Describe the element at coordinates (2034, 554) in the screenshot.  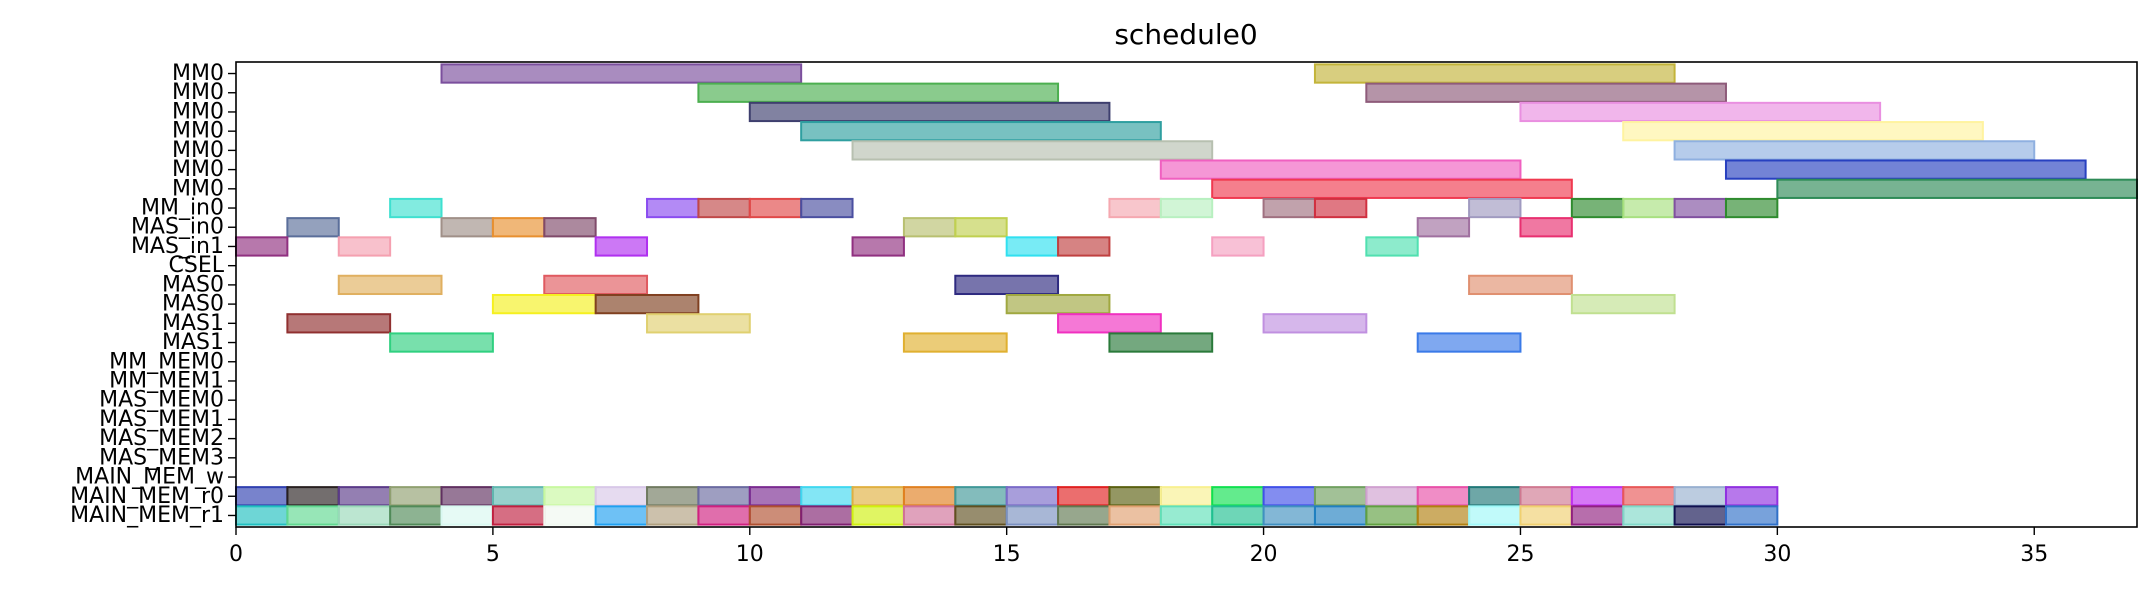
I see `x-tick-label: 35` at that location.